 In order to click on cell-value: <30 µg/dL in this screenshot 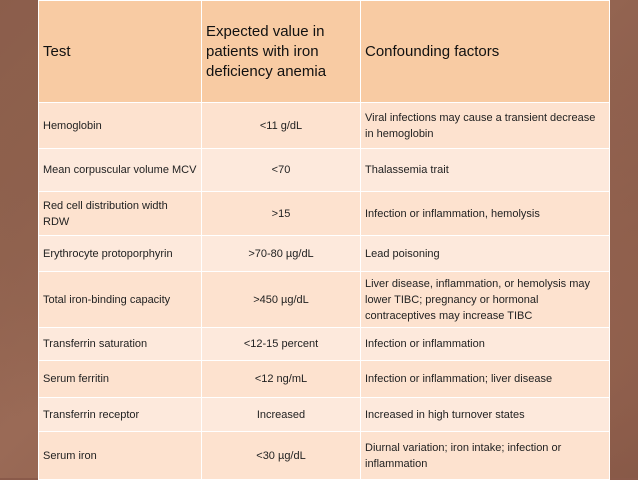, I will do `click(281, 455)`.